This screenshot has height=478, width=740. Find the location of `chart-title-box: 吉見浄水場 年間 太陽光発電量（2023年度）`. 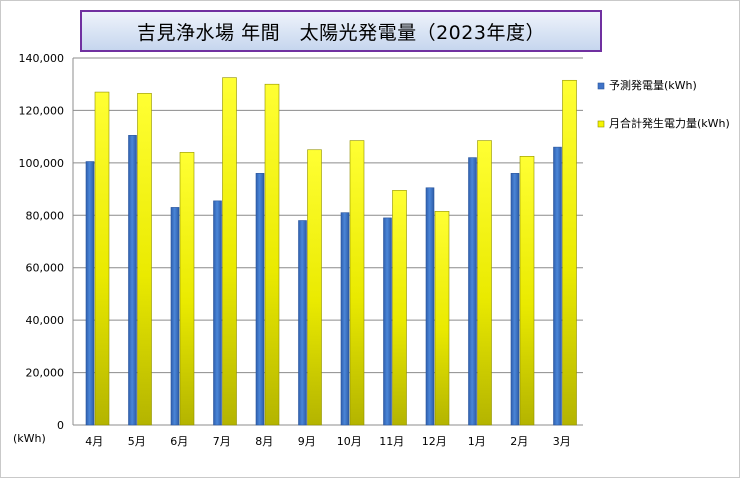

chart-title-box: 吉見浄水場 年間 太陽光発電量（2023年度） is located at coordinates (341, 31).